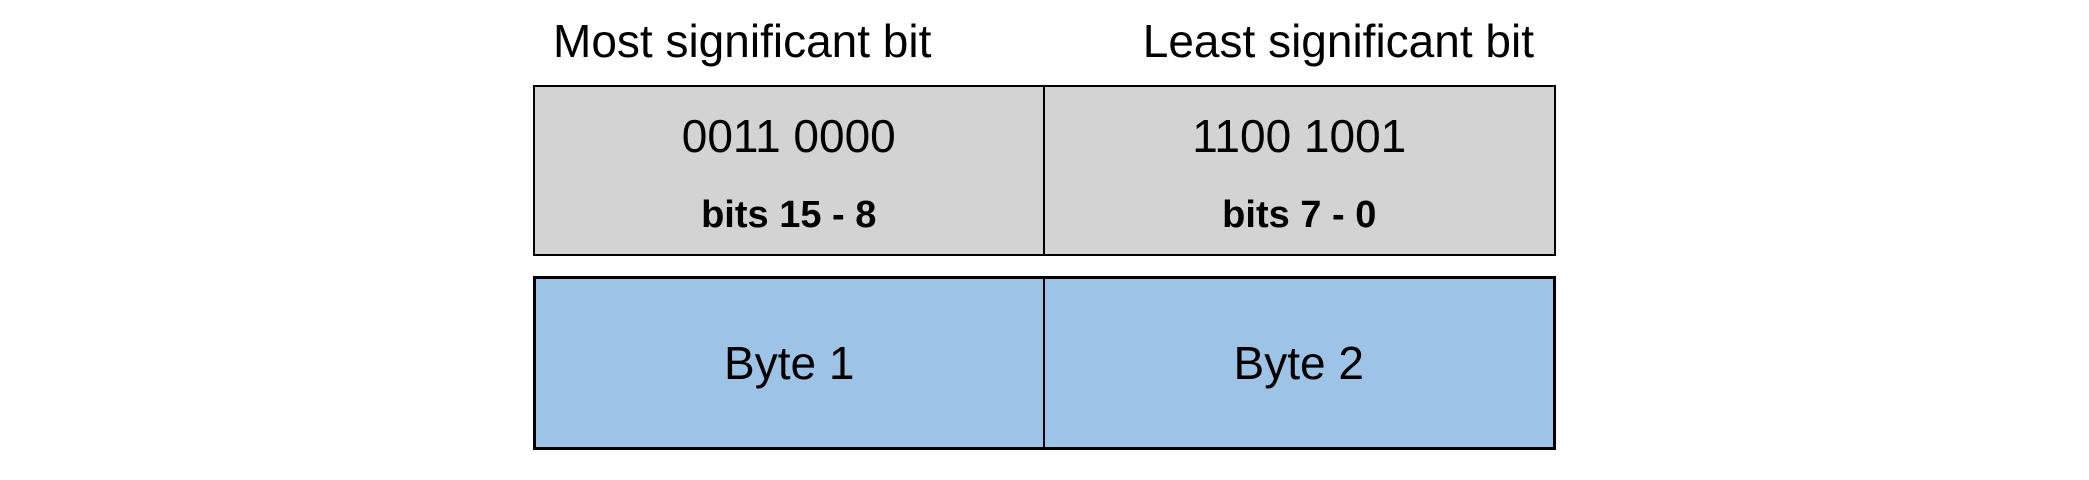 The image size is (2089, 480). Describe the element at coordinates (789, 214) in the screenshot. I see `high-byte-bit-range-label: bits 15 - 8` at that location.